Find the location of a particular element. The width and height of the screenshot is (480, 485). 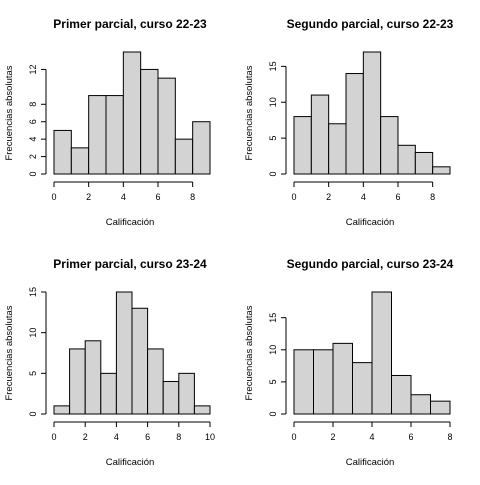

y-tick-label: 4 is located at coordinates (33, 139).